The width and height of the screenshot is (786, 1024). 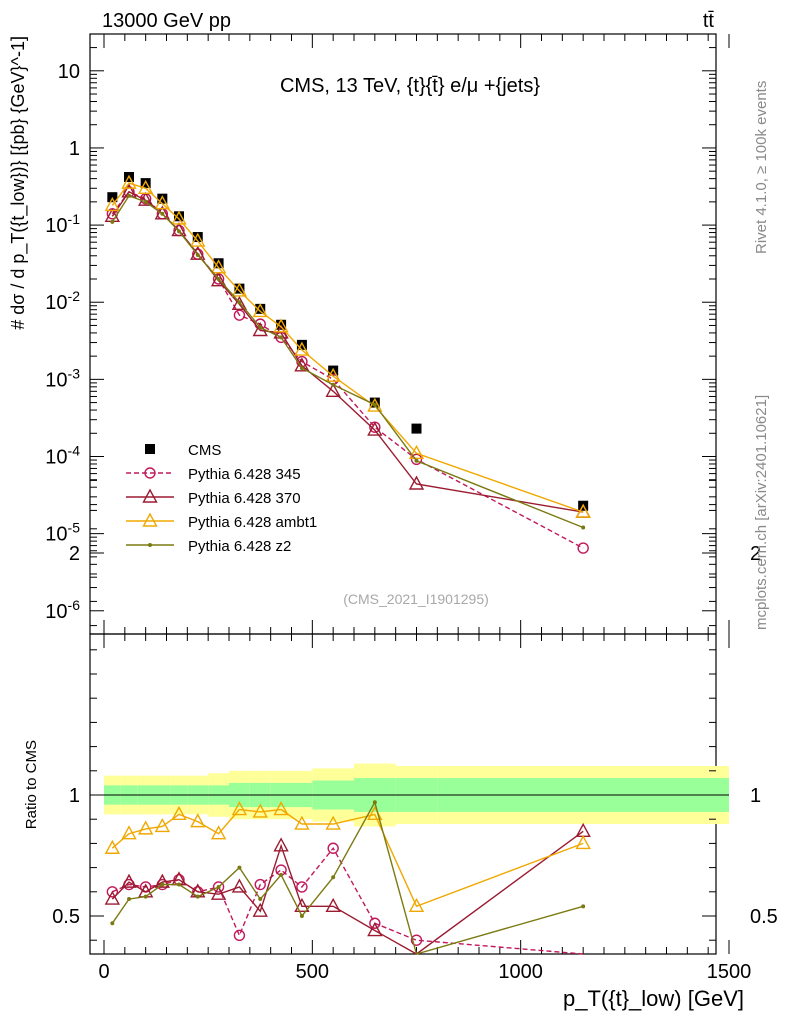 What do you see at coordinates (312, 972) in the screenshot?
I see `x-tick-label: 500` at bounding box center [312, 972].